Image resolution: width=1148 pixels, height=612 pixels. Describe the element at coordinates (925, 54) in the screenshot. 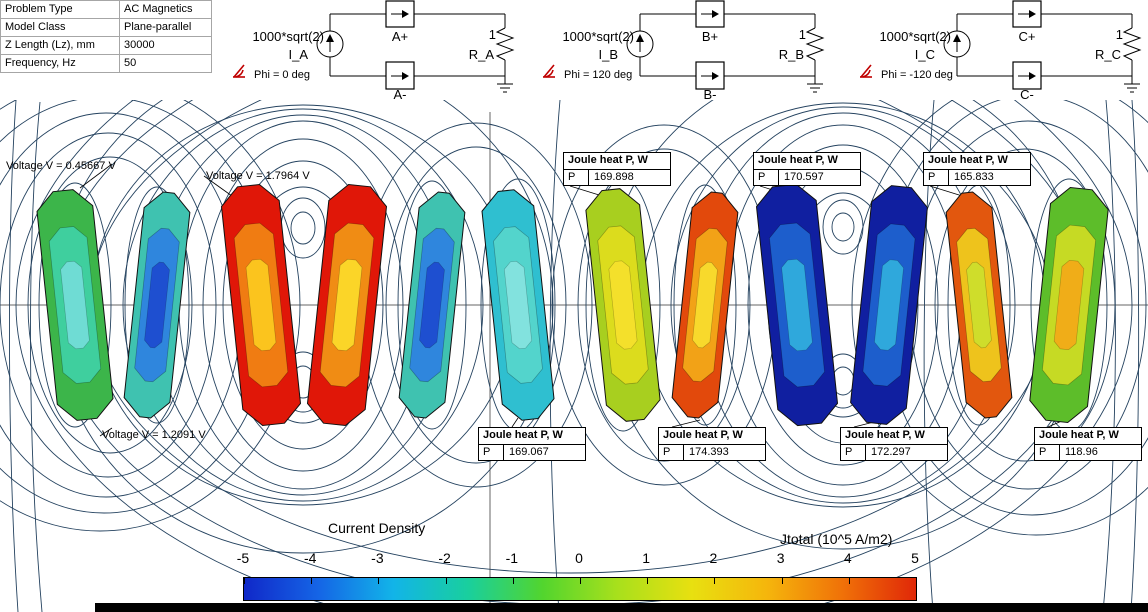

I see `source-name-label: I_C` at that location.